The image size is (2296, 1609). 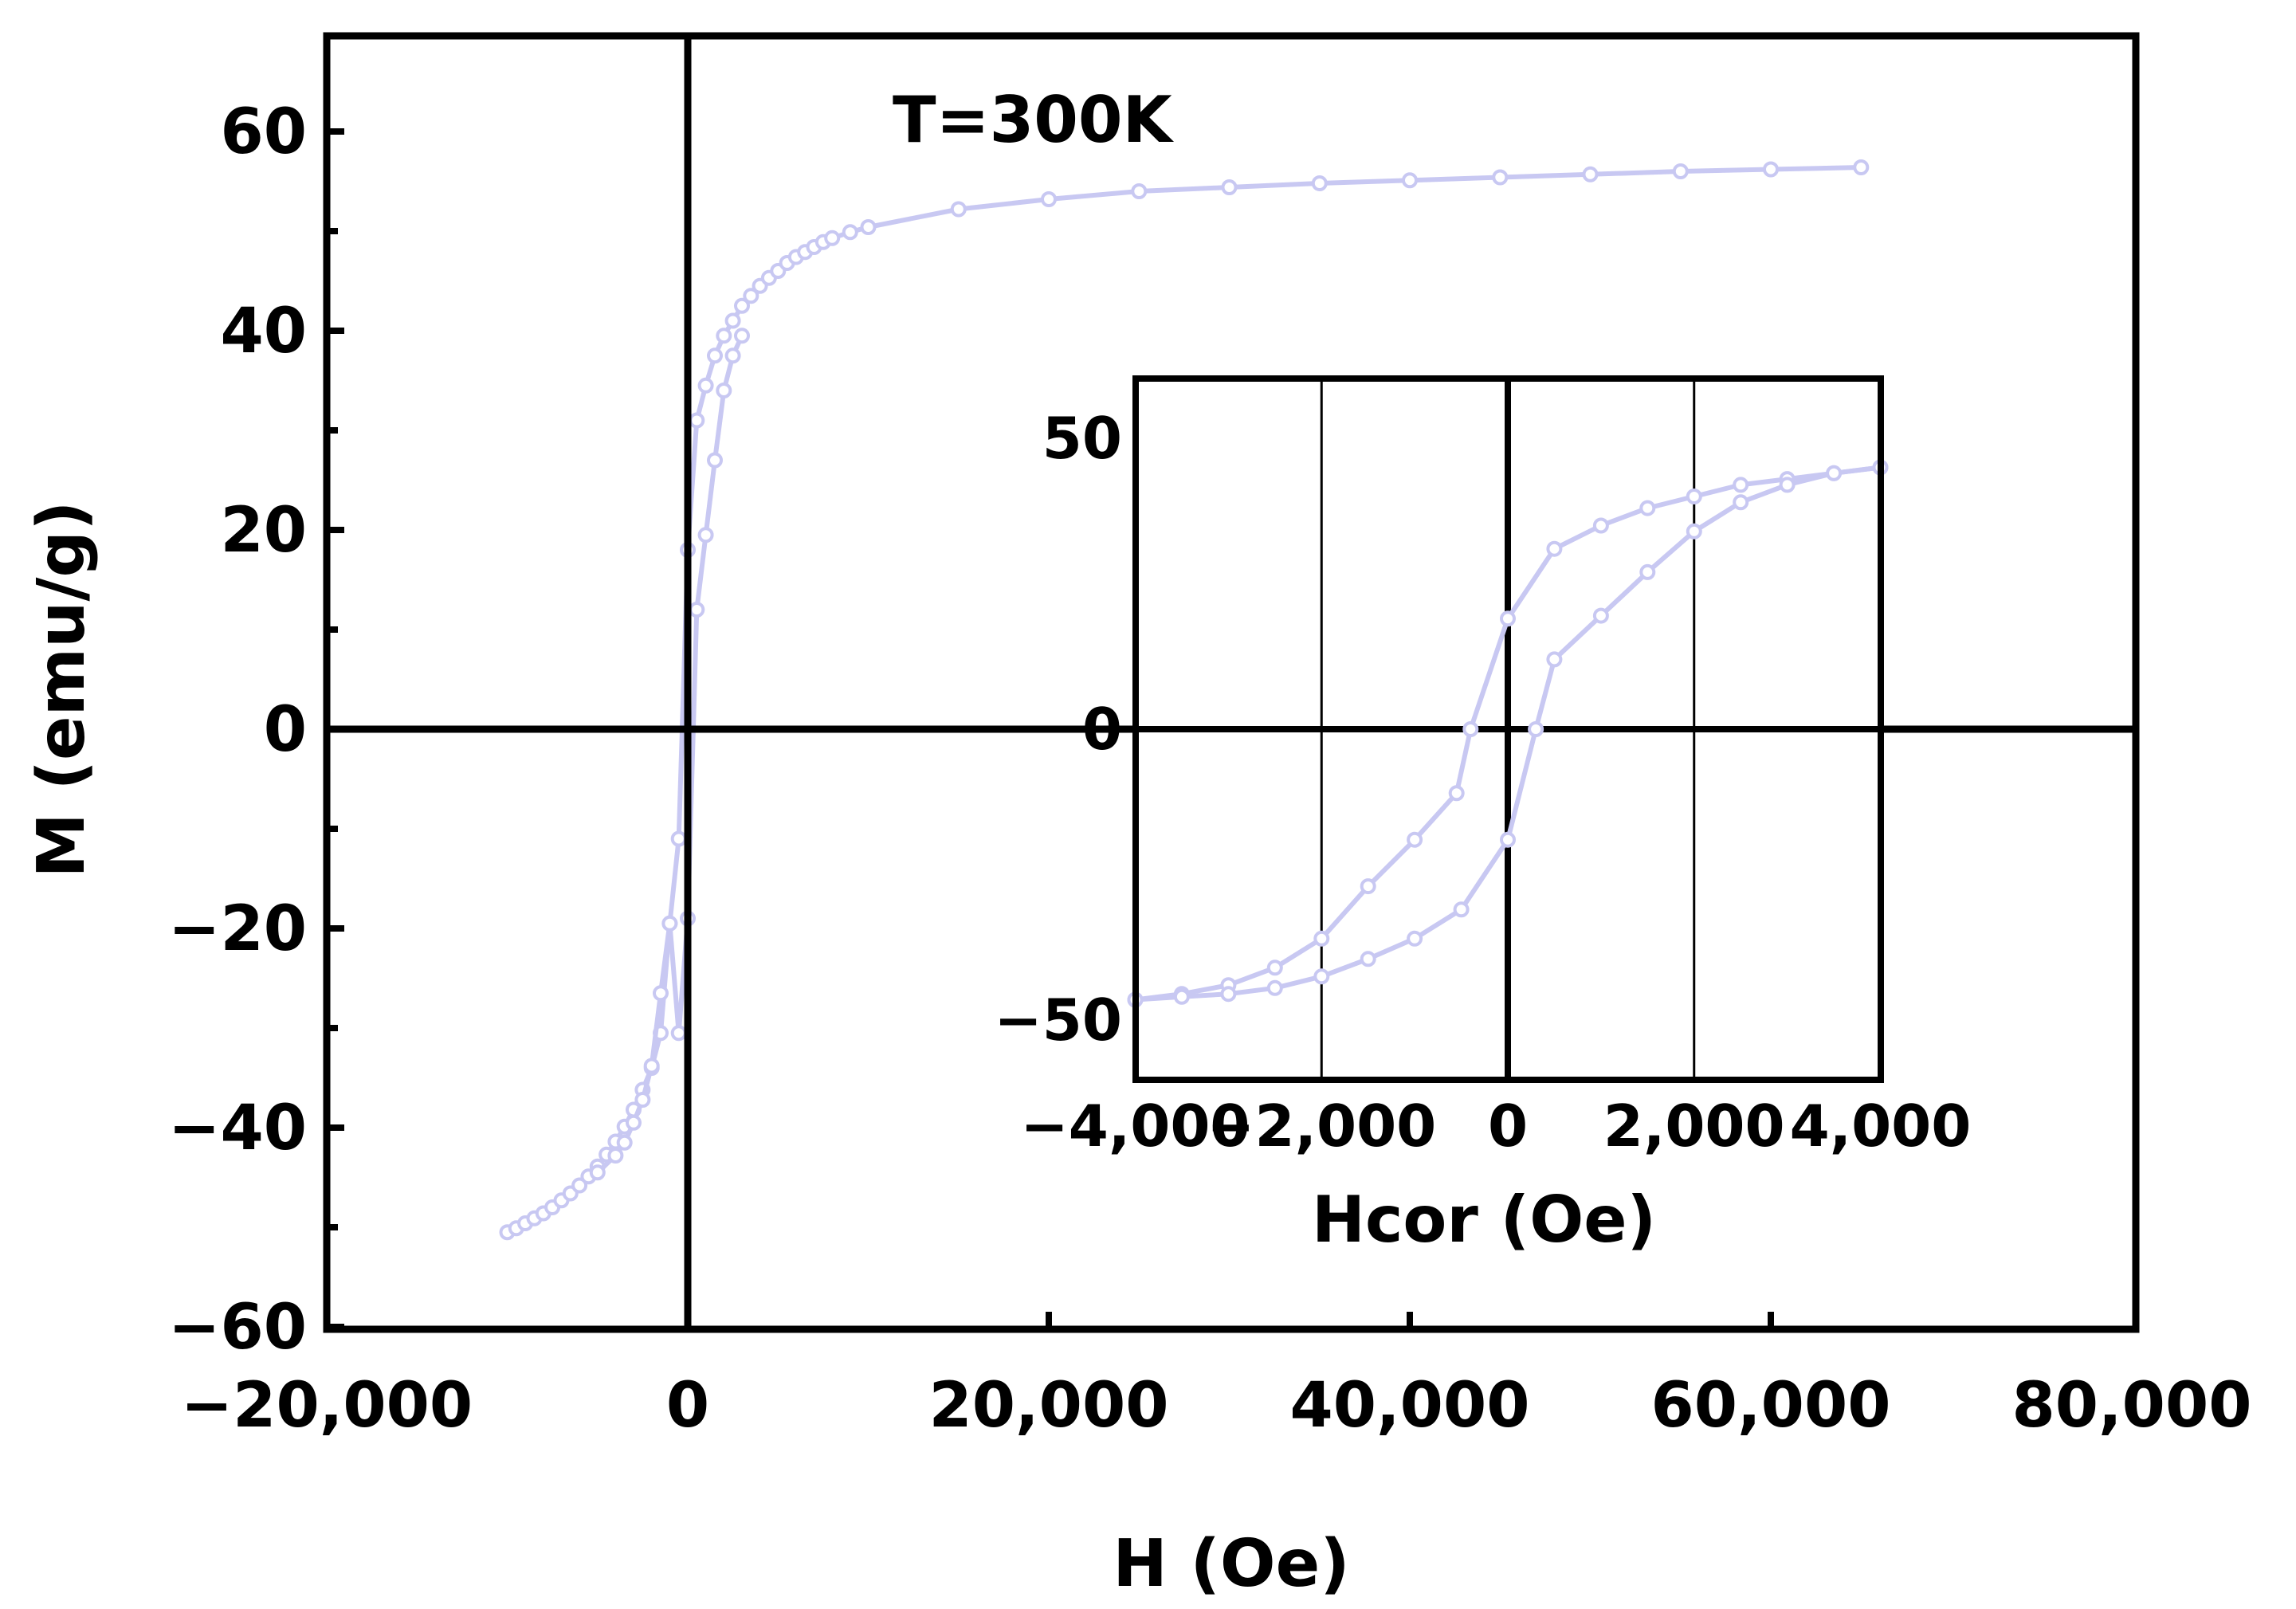 What do you see at coordinates (263, 132) in the screenshot?
I see `main-y-tick-label: 60` at bounding box center [263, 132].